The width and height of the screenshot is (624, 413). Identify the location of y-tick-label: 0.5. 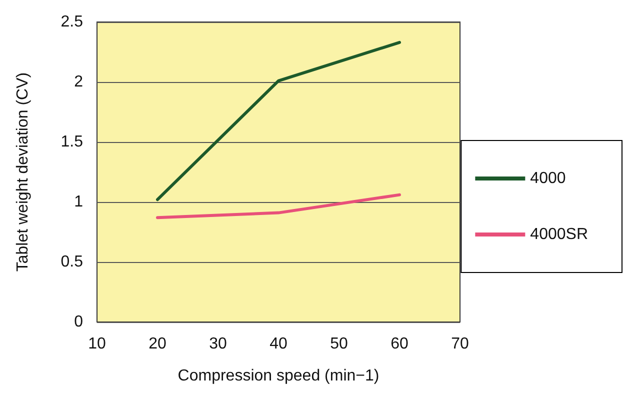
(72, 262).